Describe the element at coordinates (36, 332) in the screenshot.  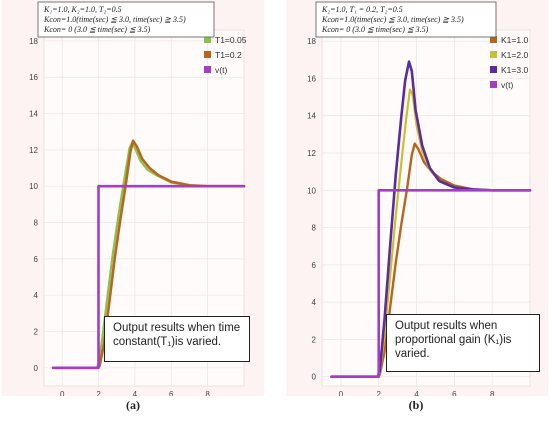
I see `chart-a-y-tick-label: 2` at that location.